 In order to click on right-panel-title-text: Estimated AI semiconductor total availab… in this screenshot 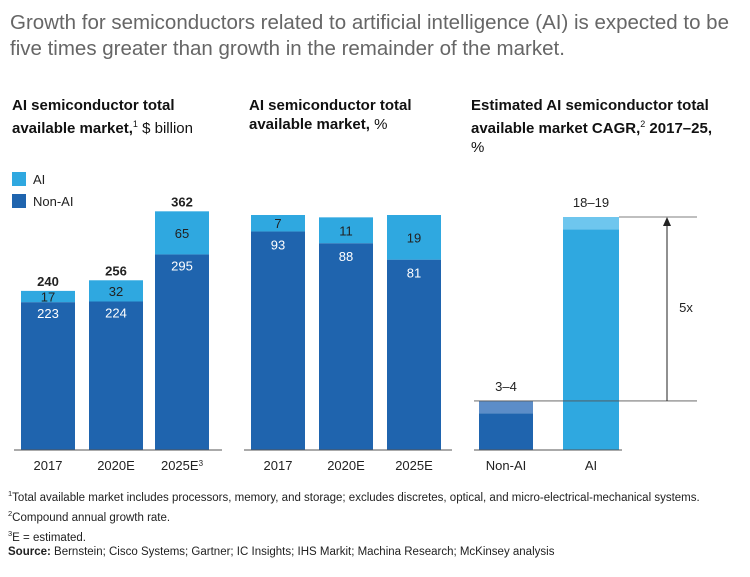, I will do `click(590, 117)`.